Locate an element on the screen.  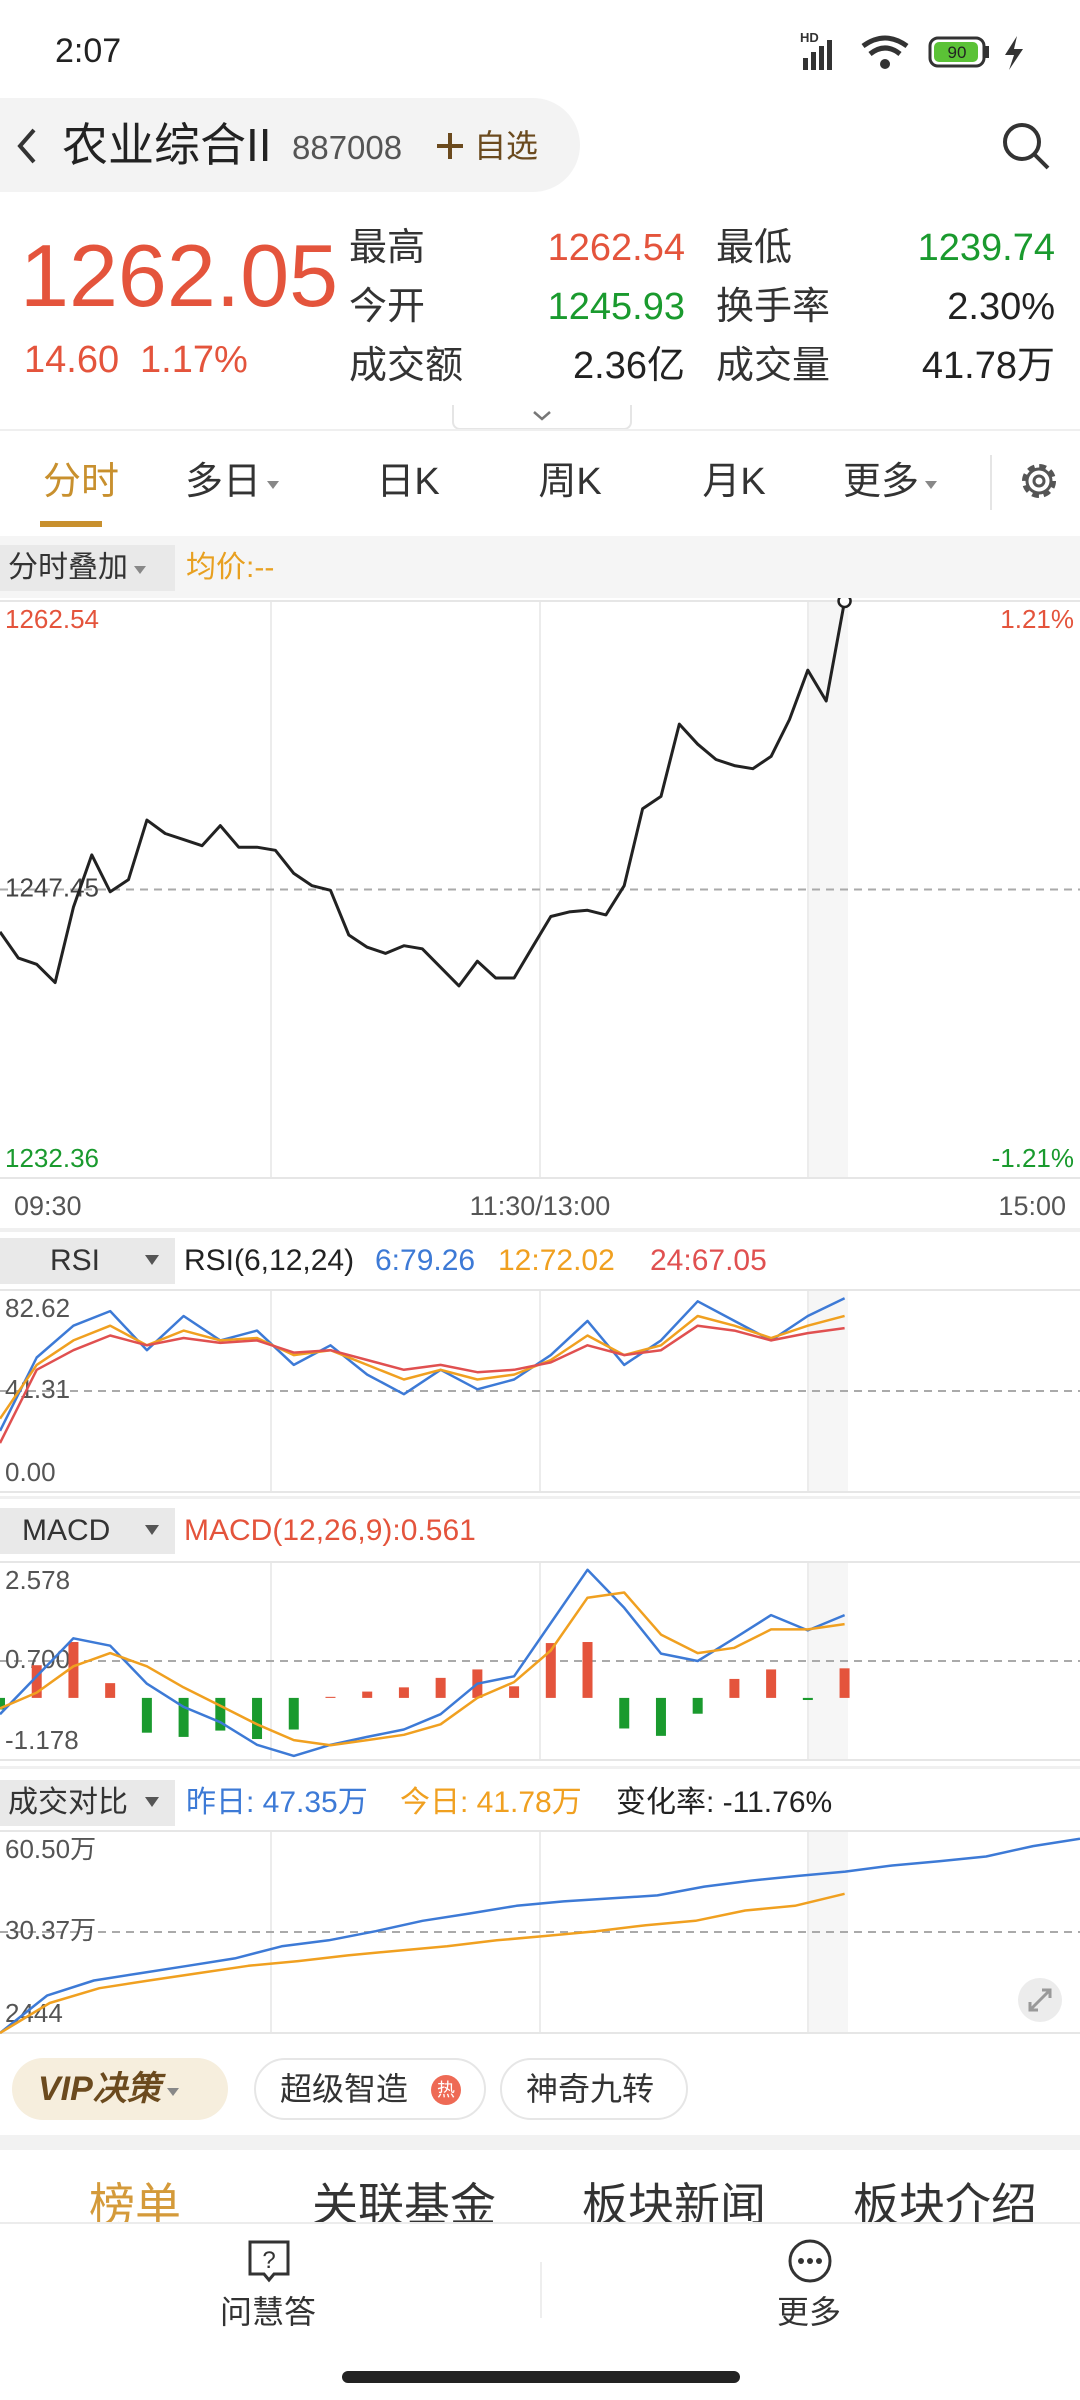
stat-value: 1245.93 is located at coordinates (616, 307).